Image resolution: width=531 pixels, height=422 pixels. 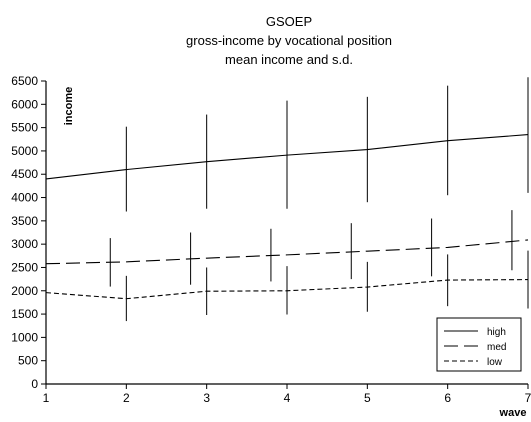 I want to click on y-tick-label: 0, so click(x=34, y=384).